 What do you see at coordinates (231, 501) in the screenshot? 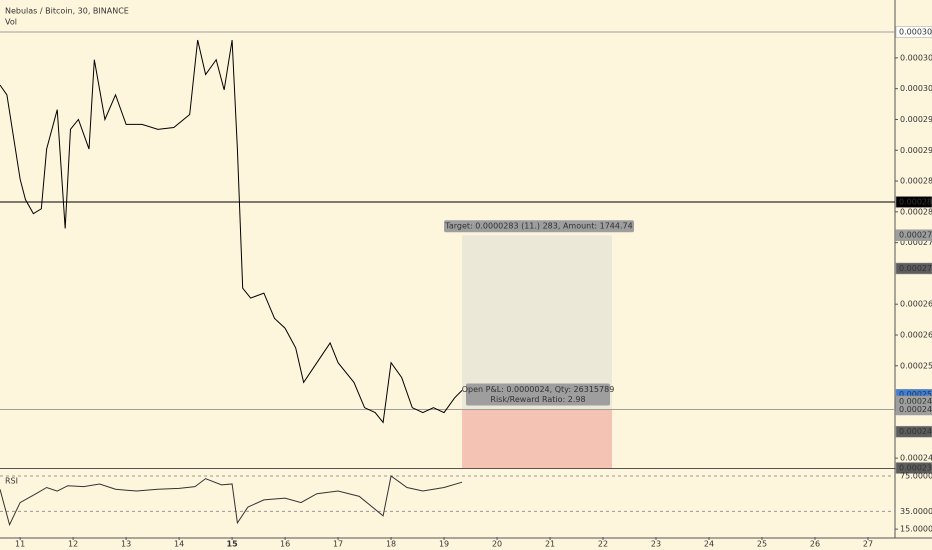
I see `rsi-line` at bounding box center [231, 501].